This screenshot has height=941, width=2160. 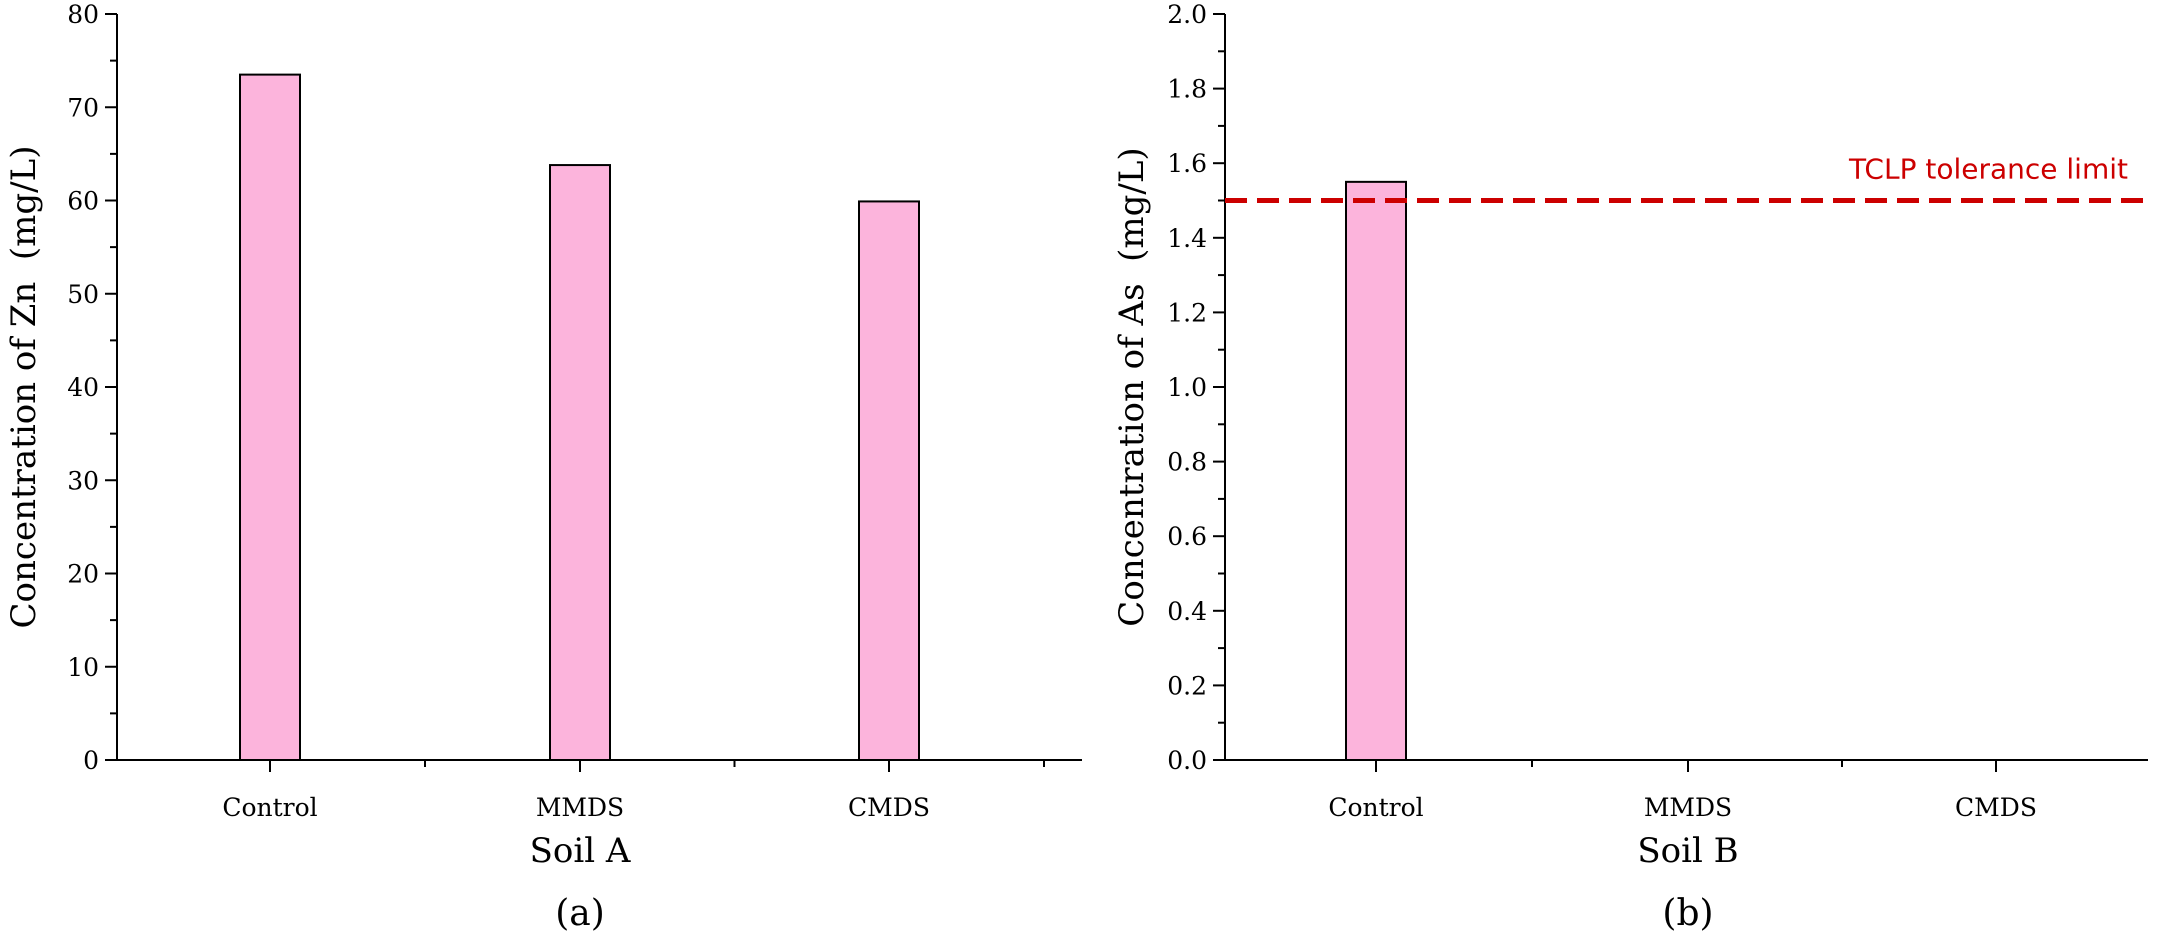 I want to click on panel-a-y-tick-label: 70, so click(x=83, y=107).